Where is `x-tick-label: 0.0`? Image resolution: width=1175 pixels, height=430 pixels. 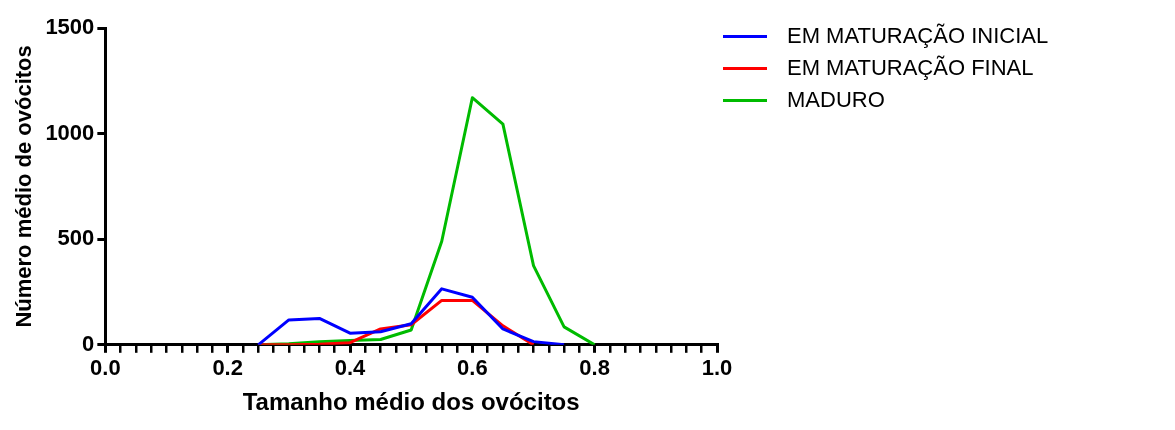 x-tick-label: 0.0 is located at coordinates (105, 368).